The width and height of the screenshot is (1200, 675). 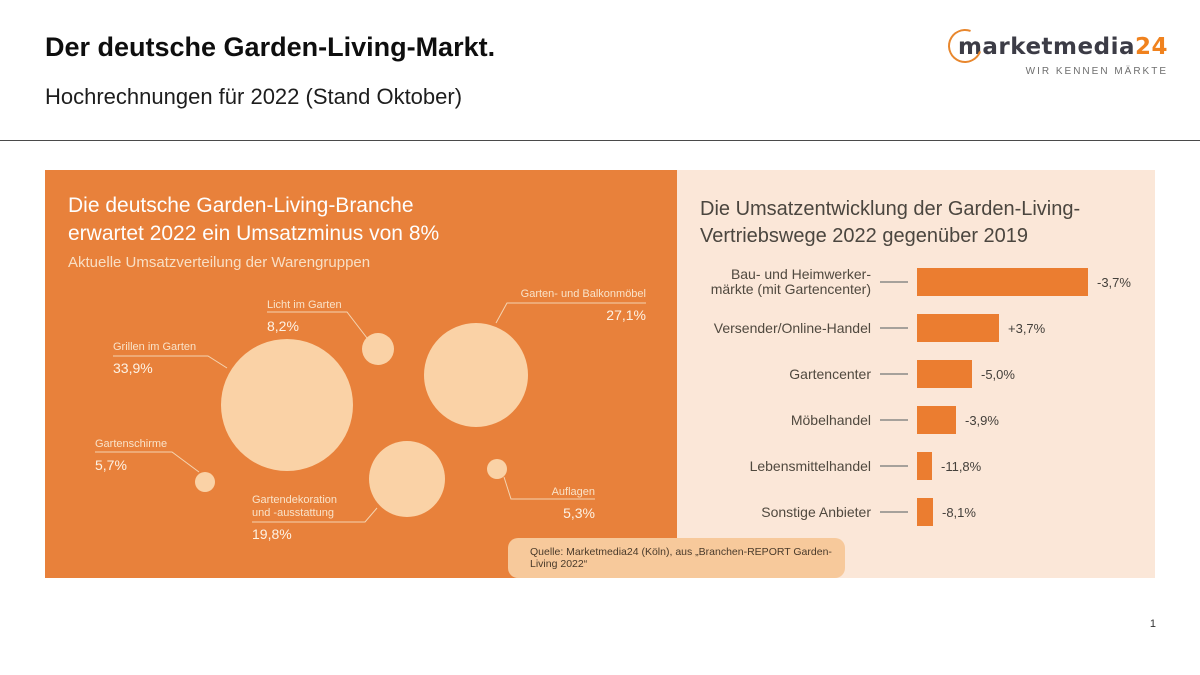 I want to click on brand-logo: marketmedia24 WIR KENNEN MÄRKTE, so click(x=1055, y=50).